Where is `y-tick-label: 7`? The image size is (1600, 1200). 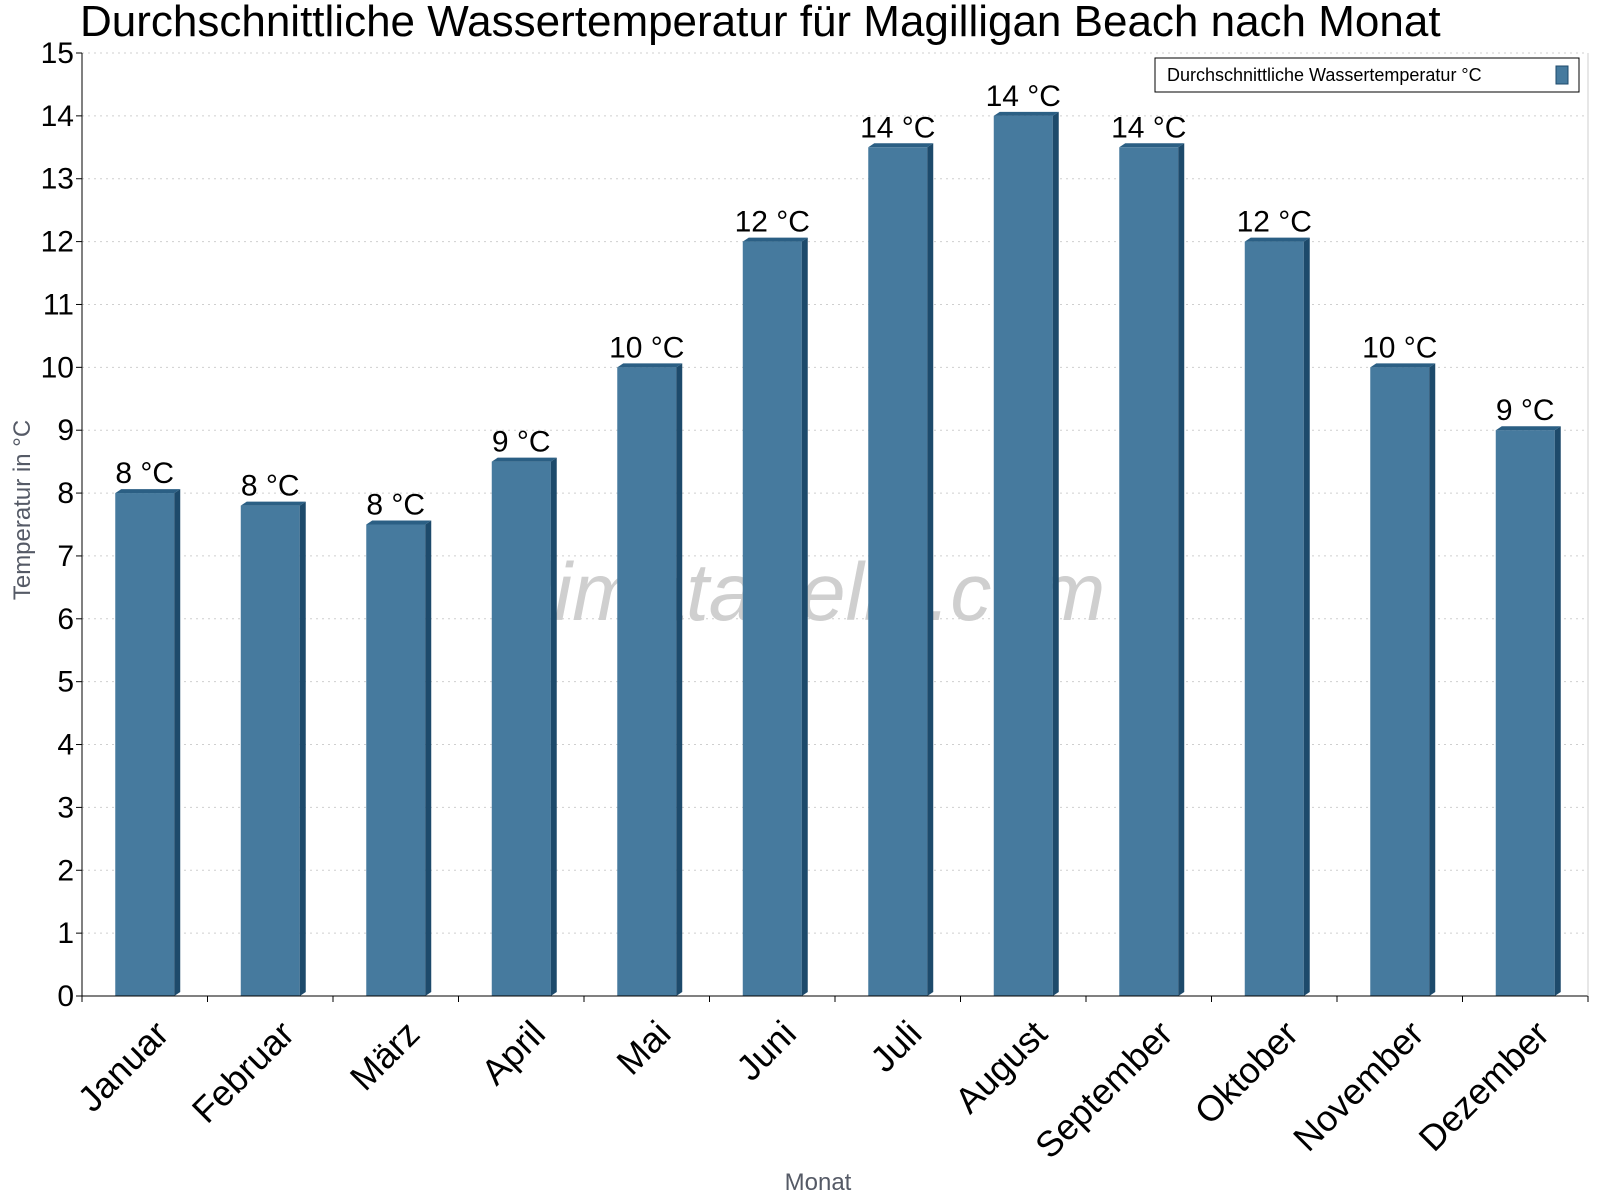 y-tick-label: 7 is located at coordinates (65, 556).